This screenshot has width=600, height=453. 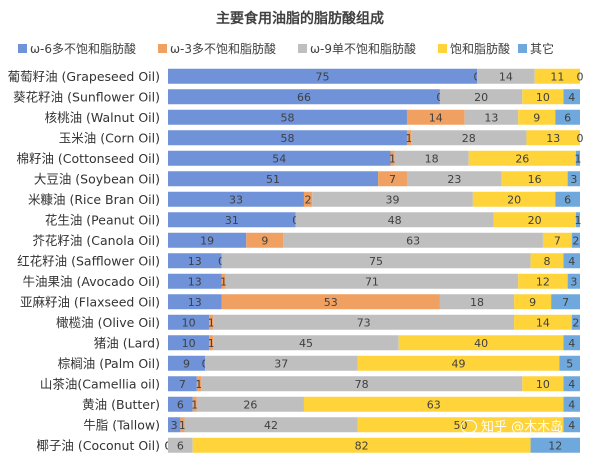 What do you see at coordinates (121, 404) in the screenshot?
I see `category-label: 黄油 (Butter)` at bounding box center [121, 404].